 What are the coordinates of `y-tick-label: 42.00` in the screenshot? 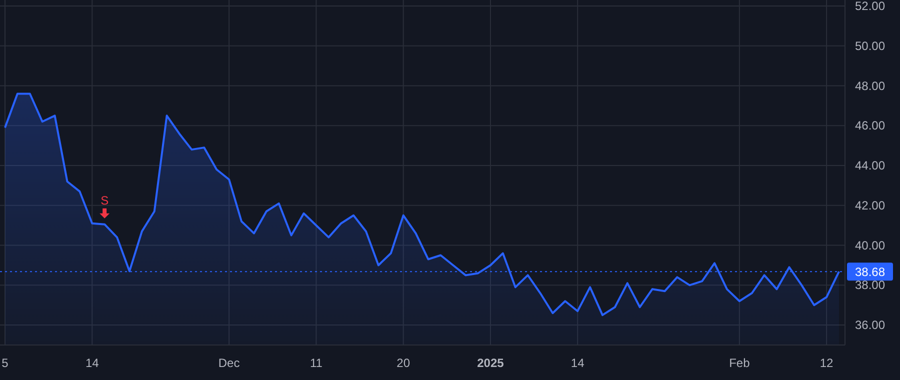 It's located at (870, 205).